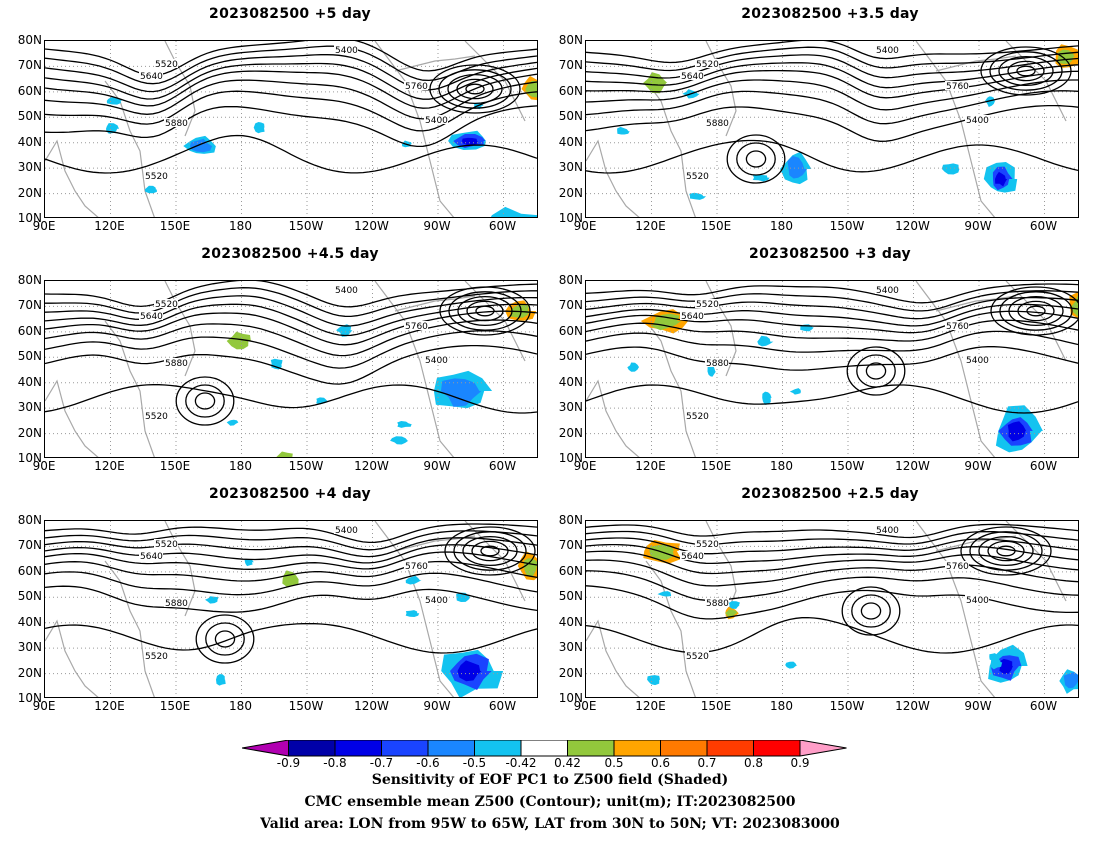 The width and height of the screenshot is (1100, 850). Describe the element at coordinates (290, 14) in the screenshot. I see `panel-title: 2023082500 +5 day` at that location.